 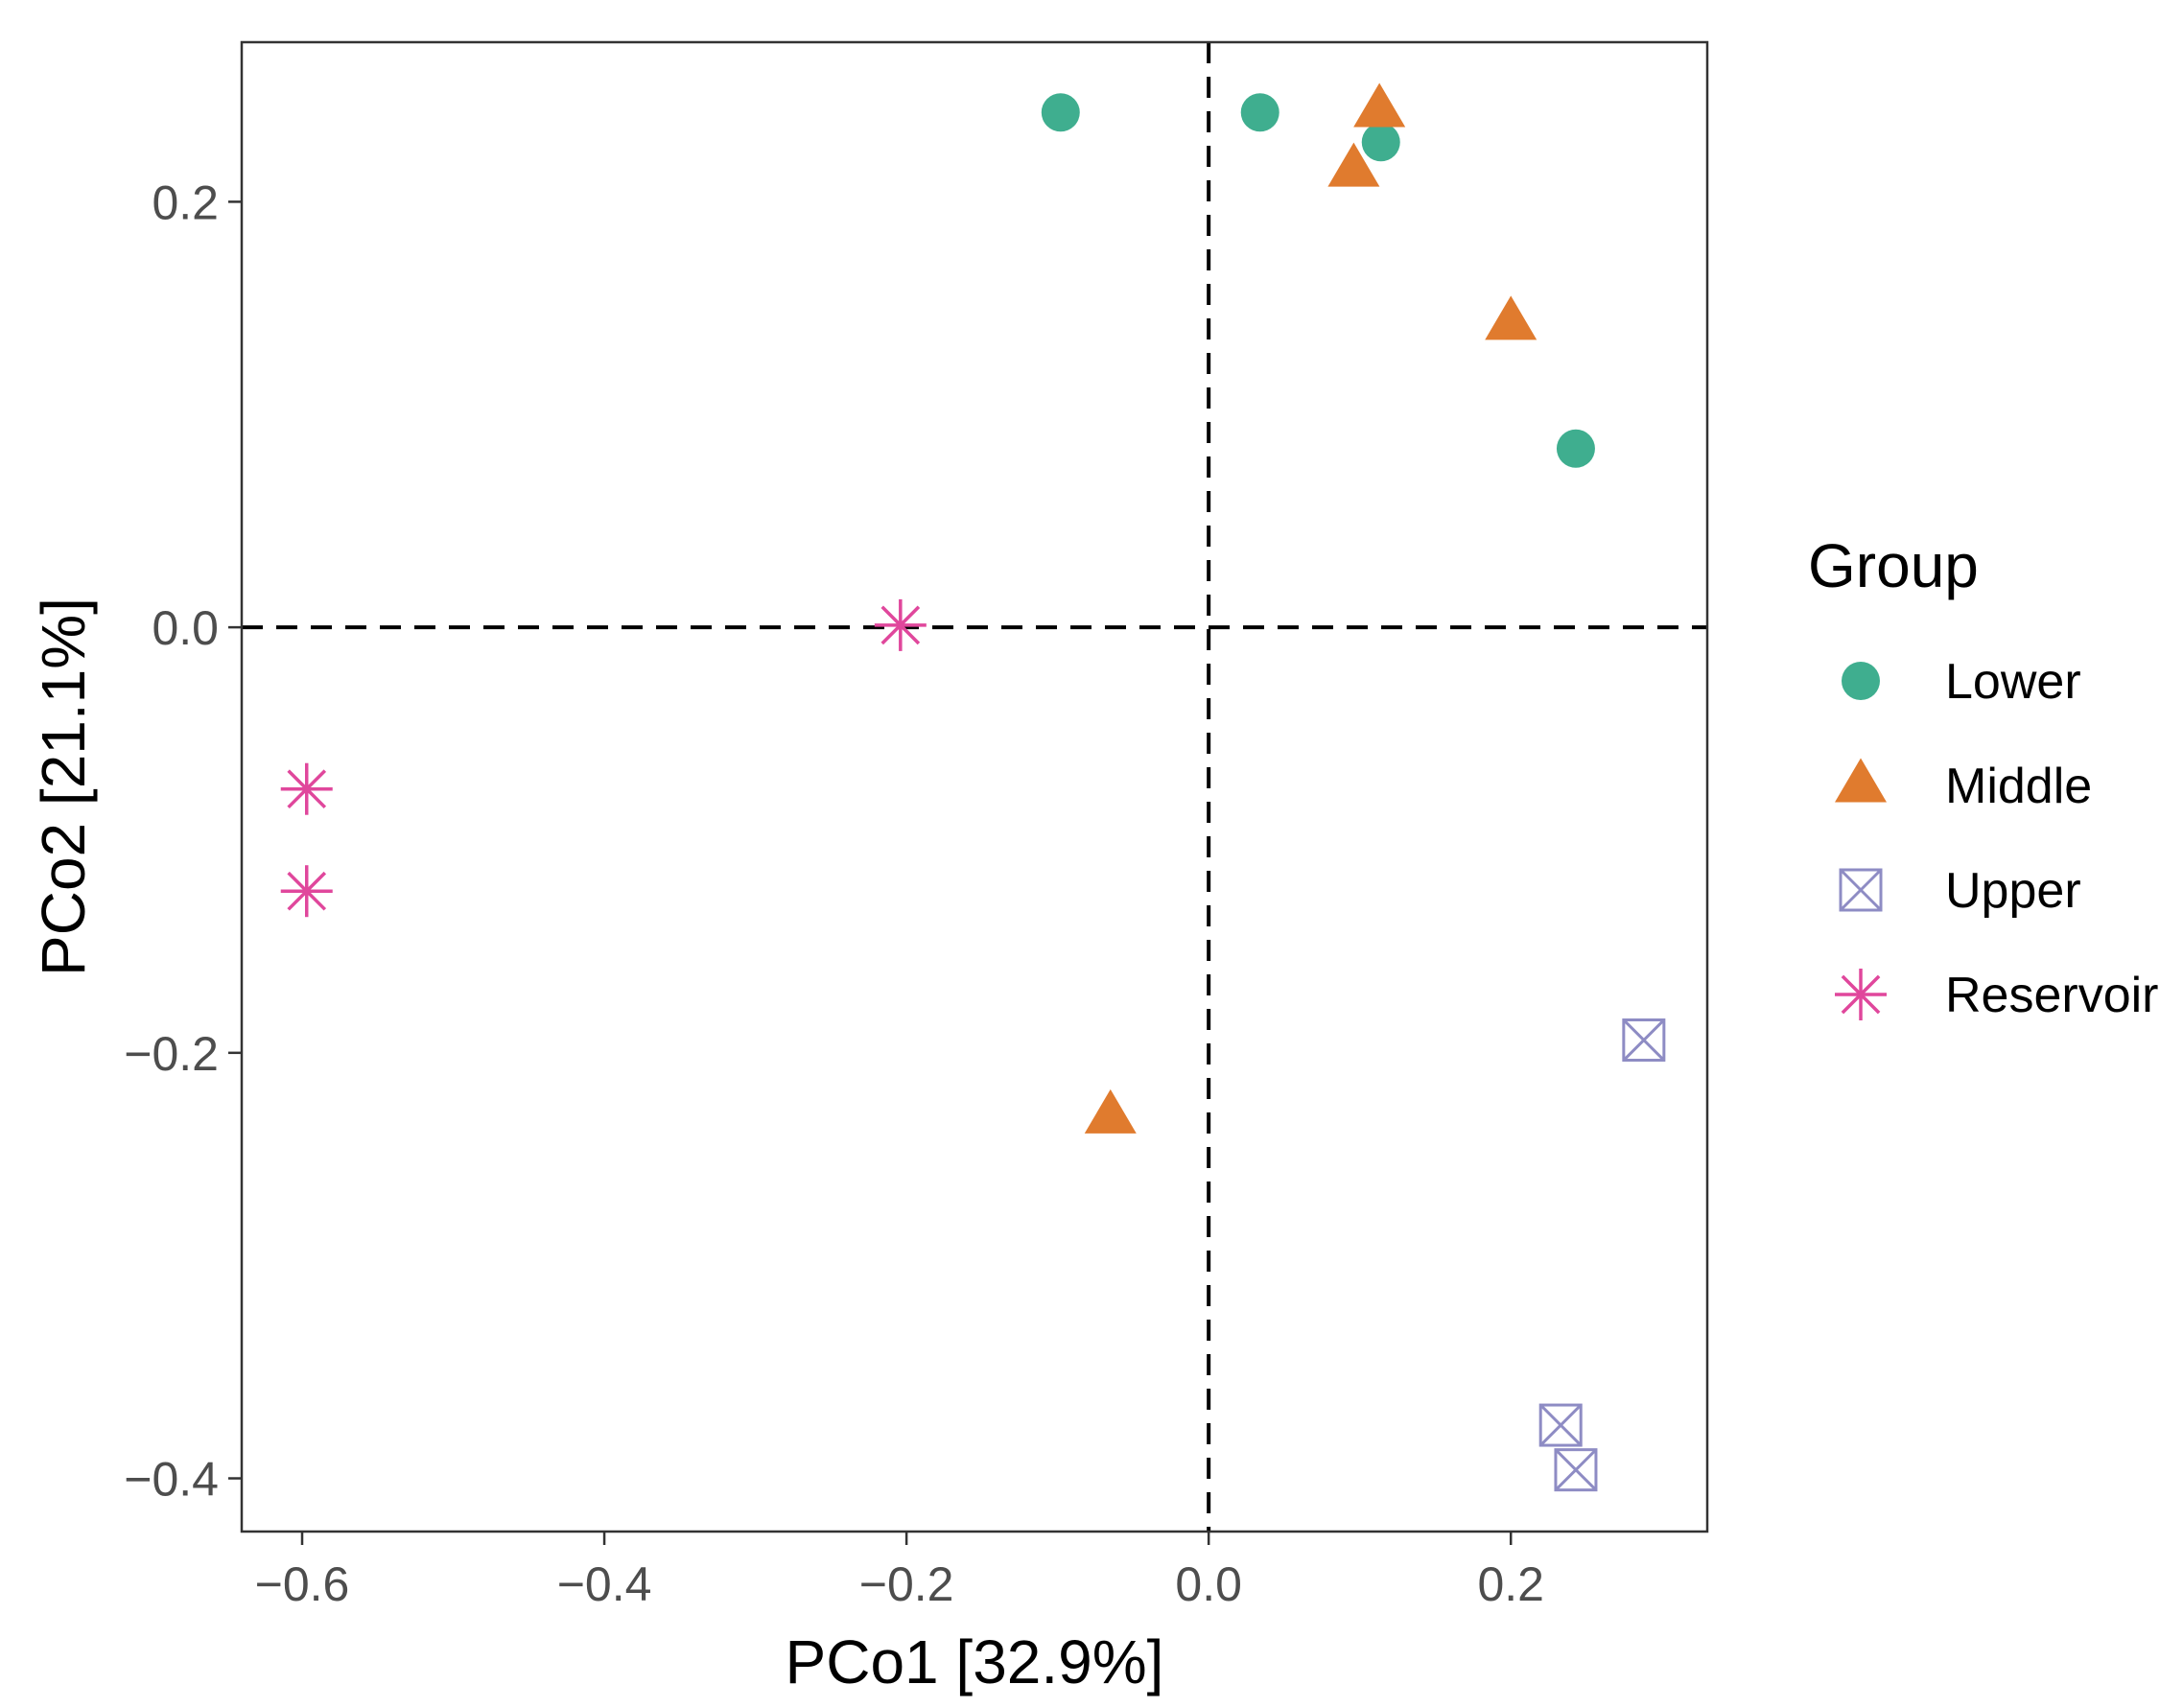 I want to click on x-axis-title: PCo1 [32.9%], so click(x=975, y=1662).